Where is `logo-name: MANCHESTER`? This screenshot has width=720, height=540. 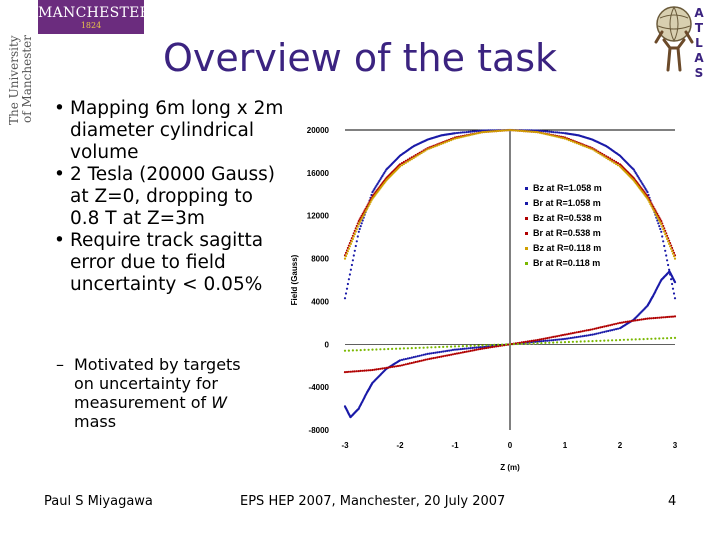
logo-name: MANCHESTER is located at coordinates (94, 13).